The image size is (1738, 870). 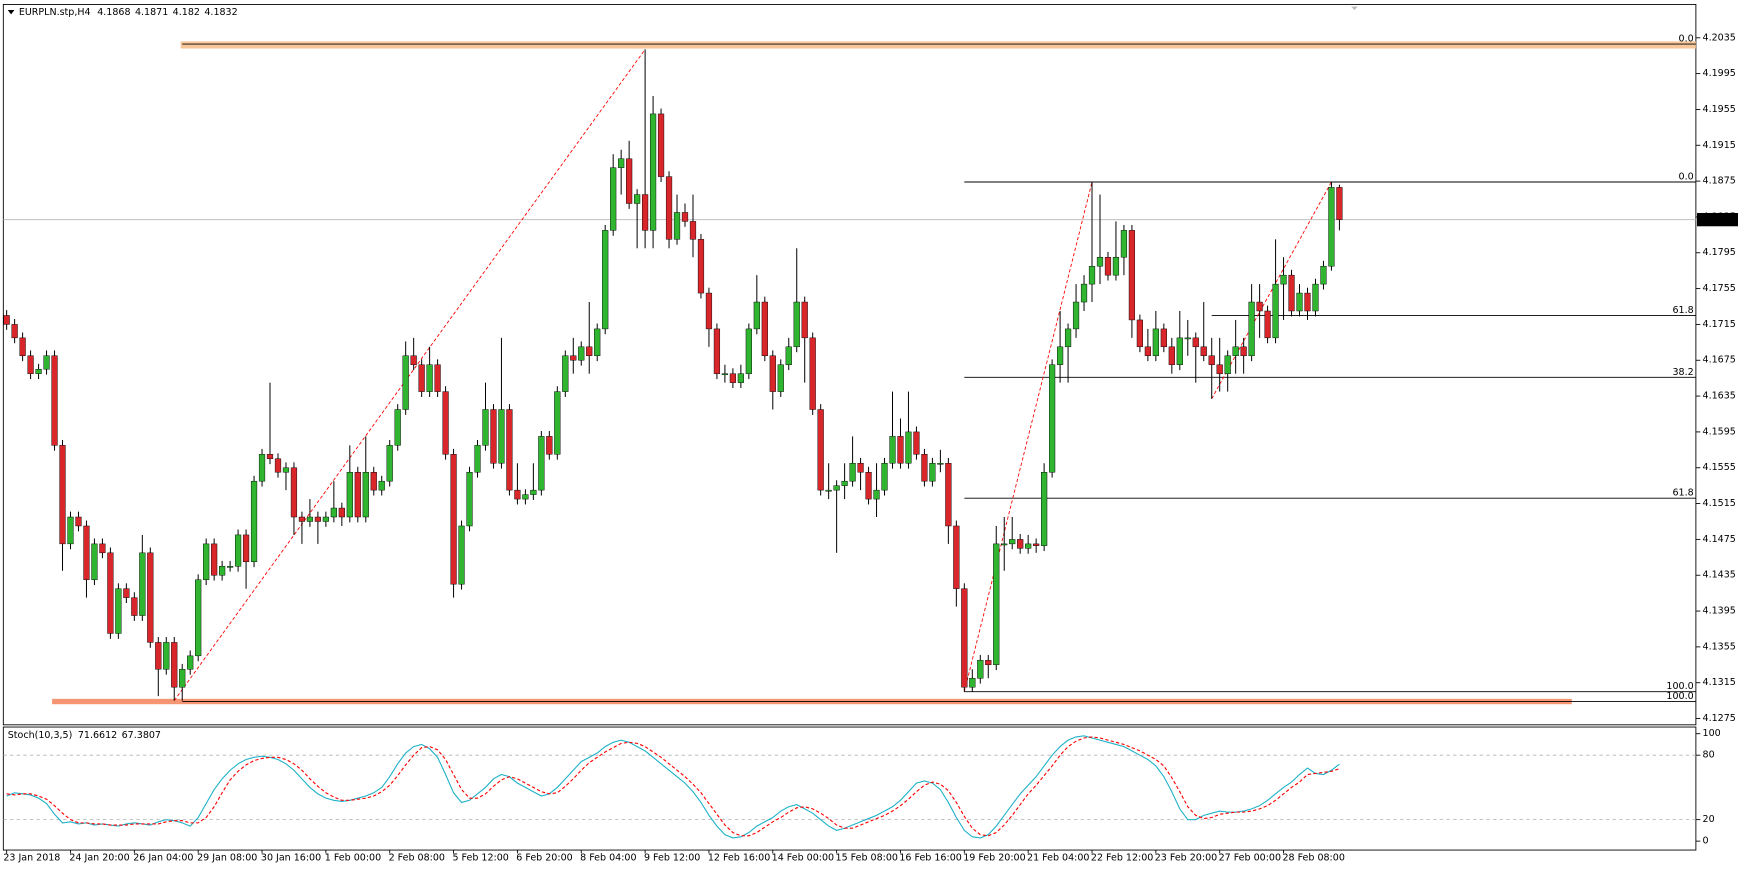 I want to click on y-tick-label: 4.1555, so click(x=1719, y=467).